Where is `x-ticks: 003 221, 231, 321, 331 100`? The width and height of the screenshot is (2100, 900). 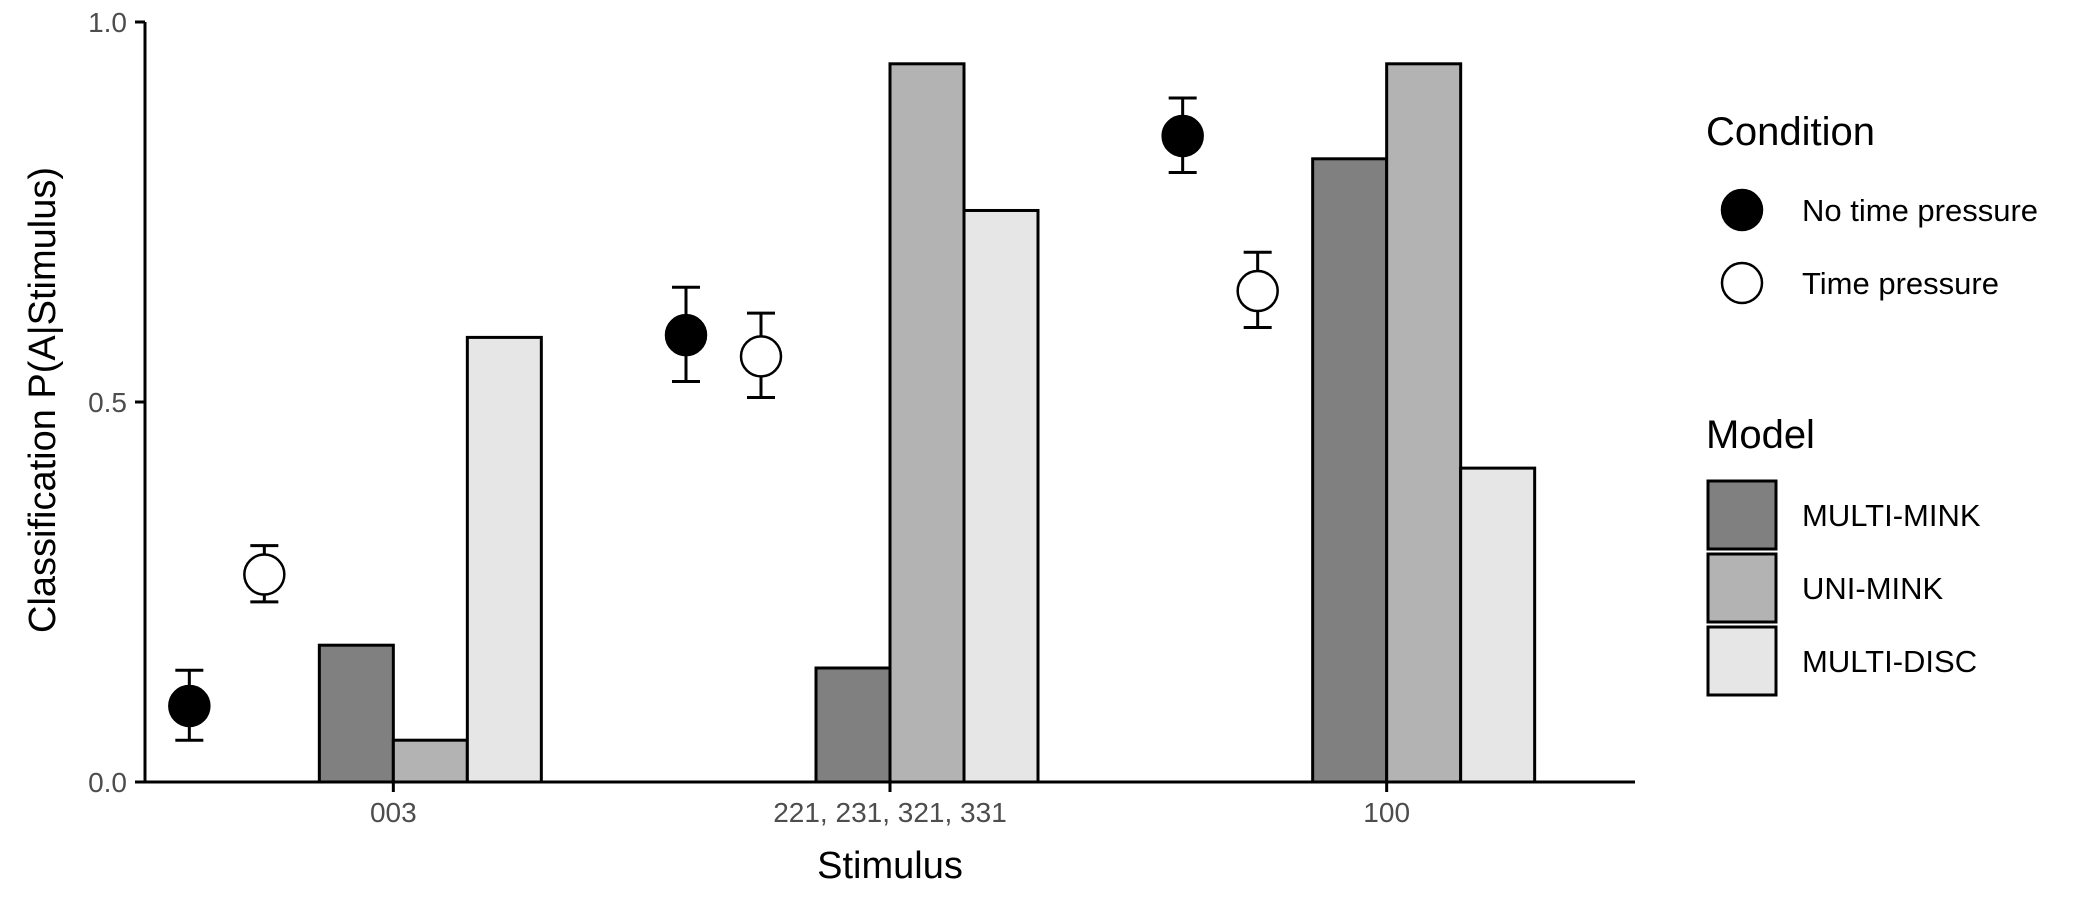
x-ticks: 003 221, 231, 321, 331 100 is located at coordinates (890, 805).